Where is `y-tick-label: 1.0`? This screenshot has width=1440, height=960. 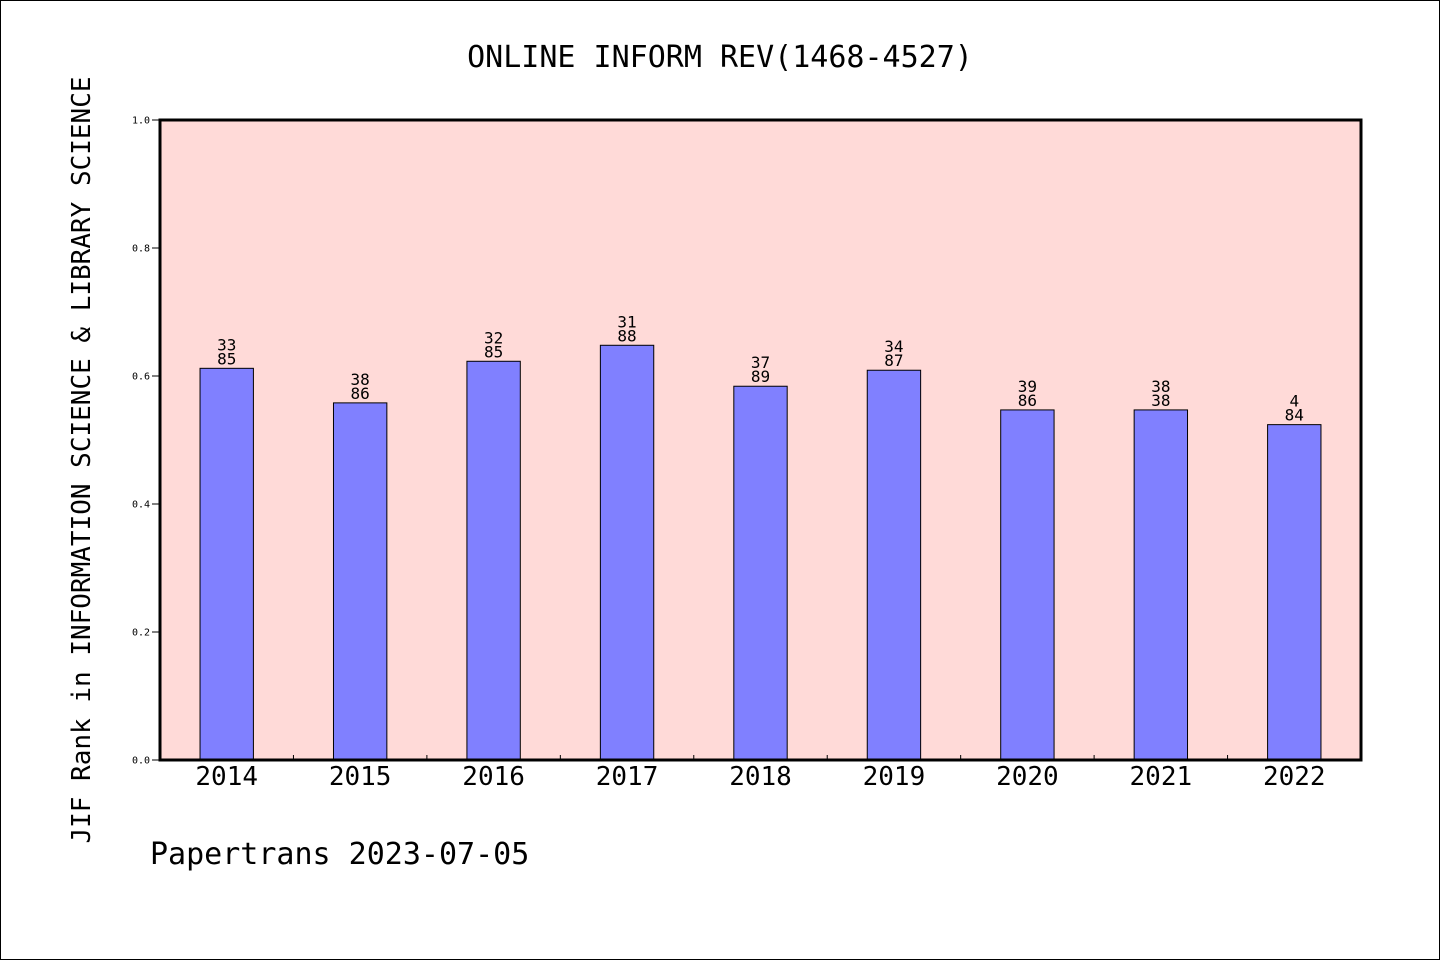 y-tick-label: 1.0 is located at coordinates (141, 121).